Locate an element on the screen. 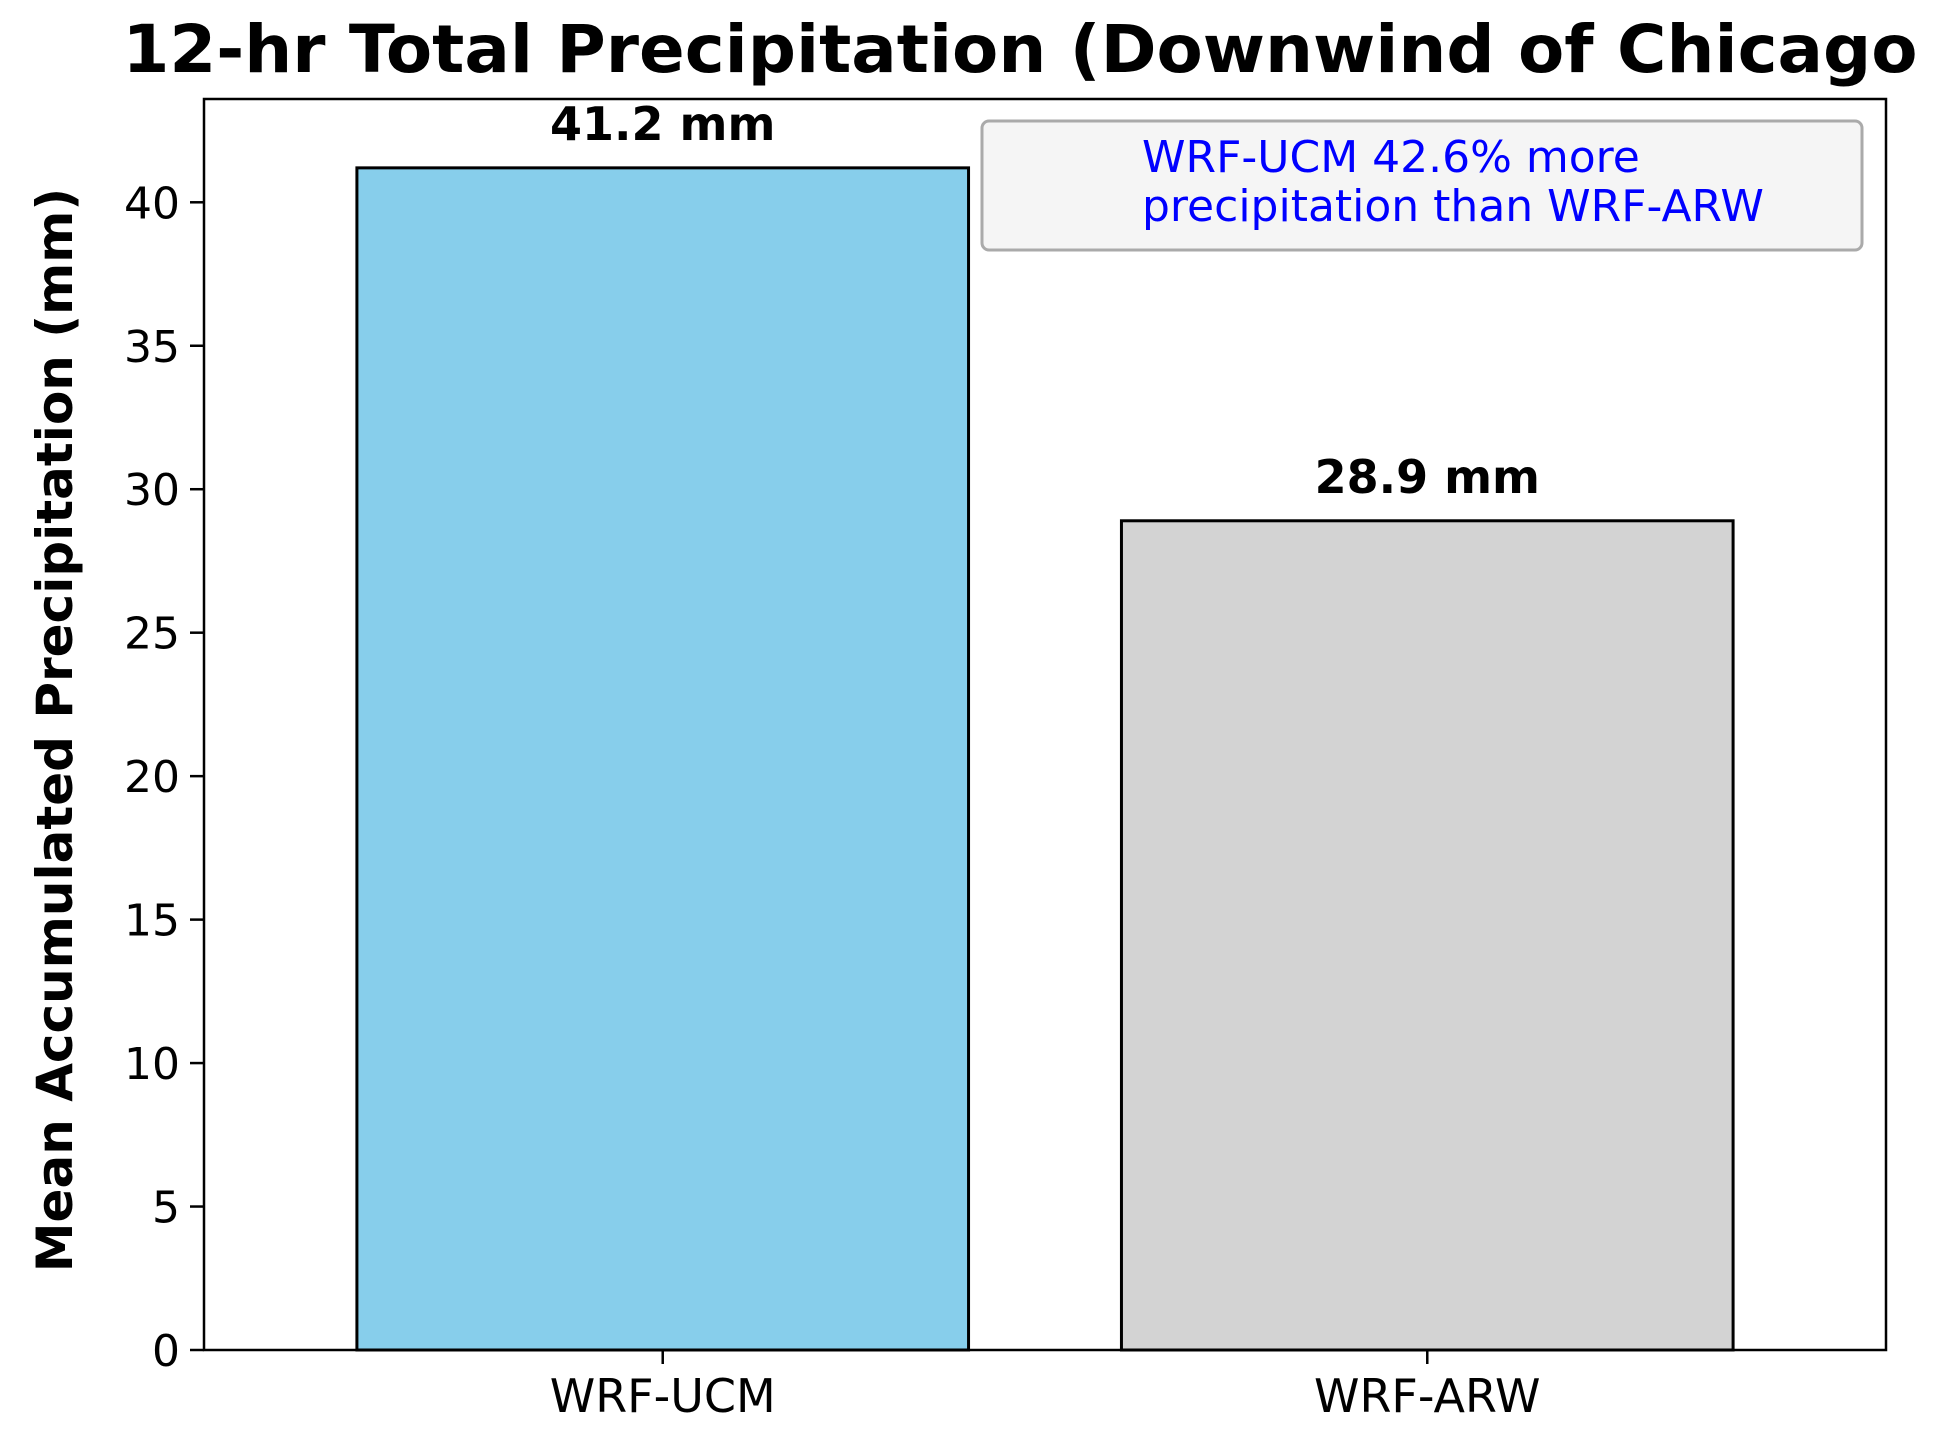 This screenshot has height=1449, width=1941. y-tick-label: 5 is located at coordinates (166, 1208).